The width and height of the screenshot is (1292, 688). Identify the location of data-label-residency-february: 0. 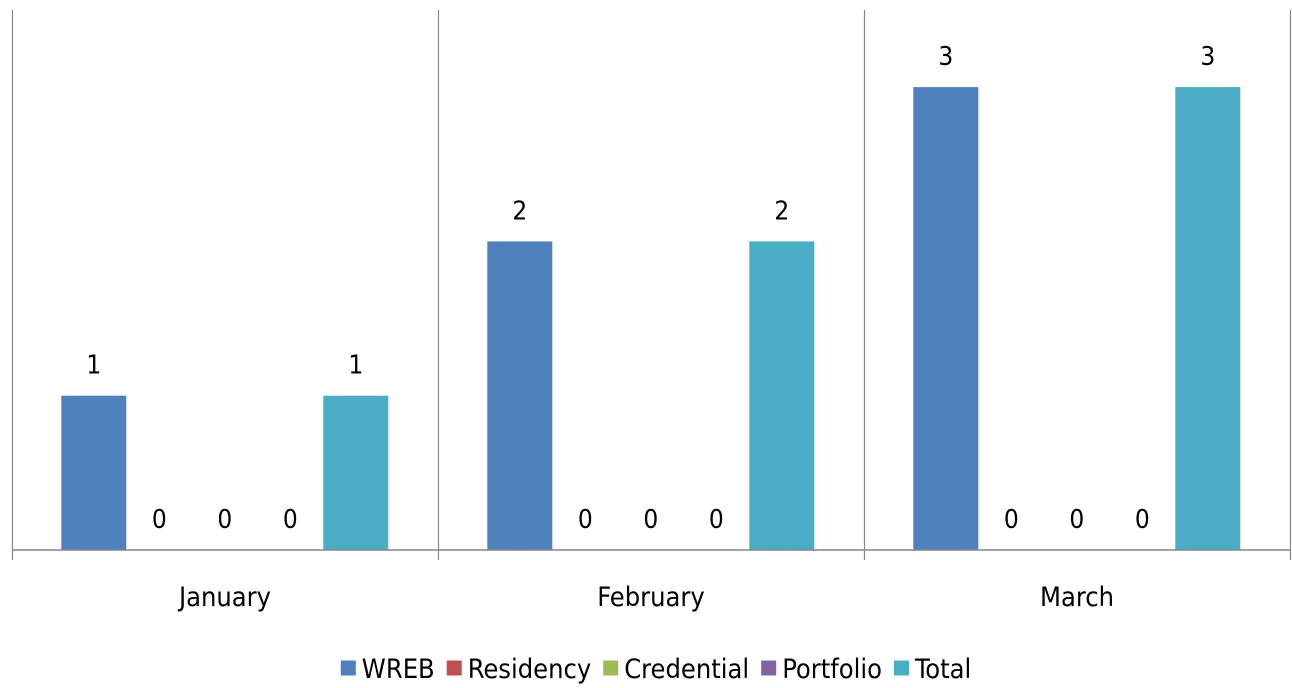
(585, 520).